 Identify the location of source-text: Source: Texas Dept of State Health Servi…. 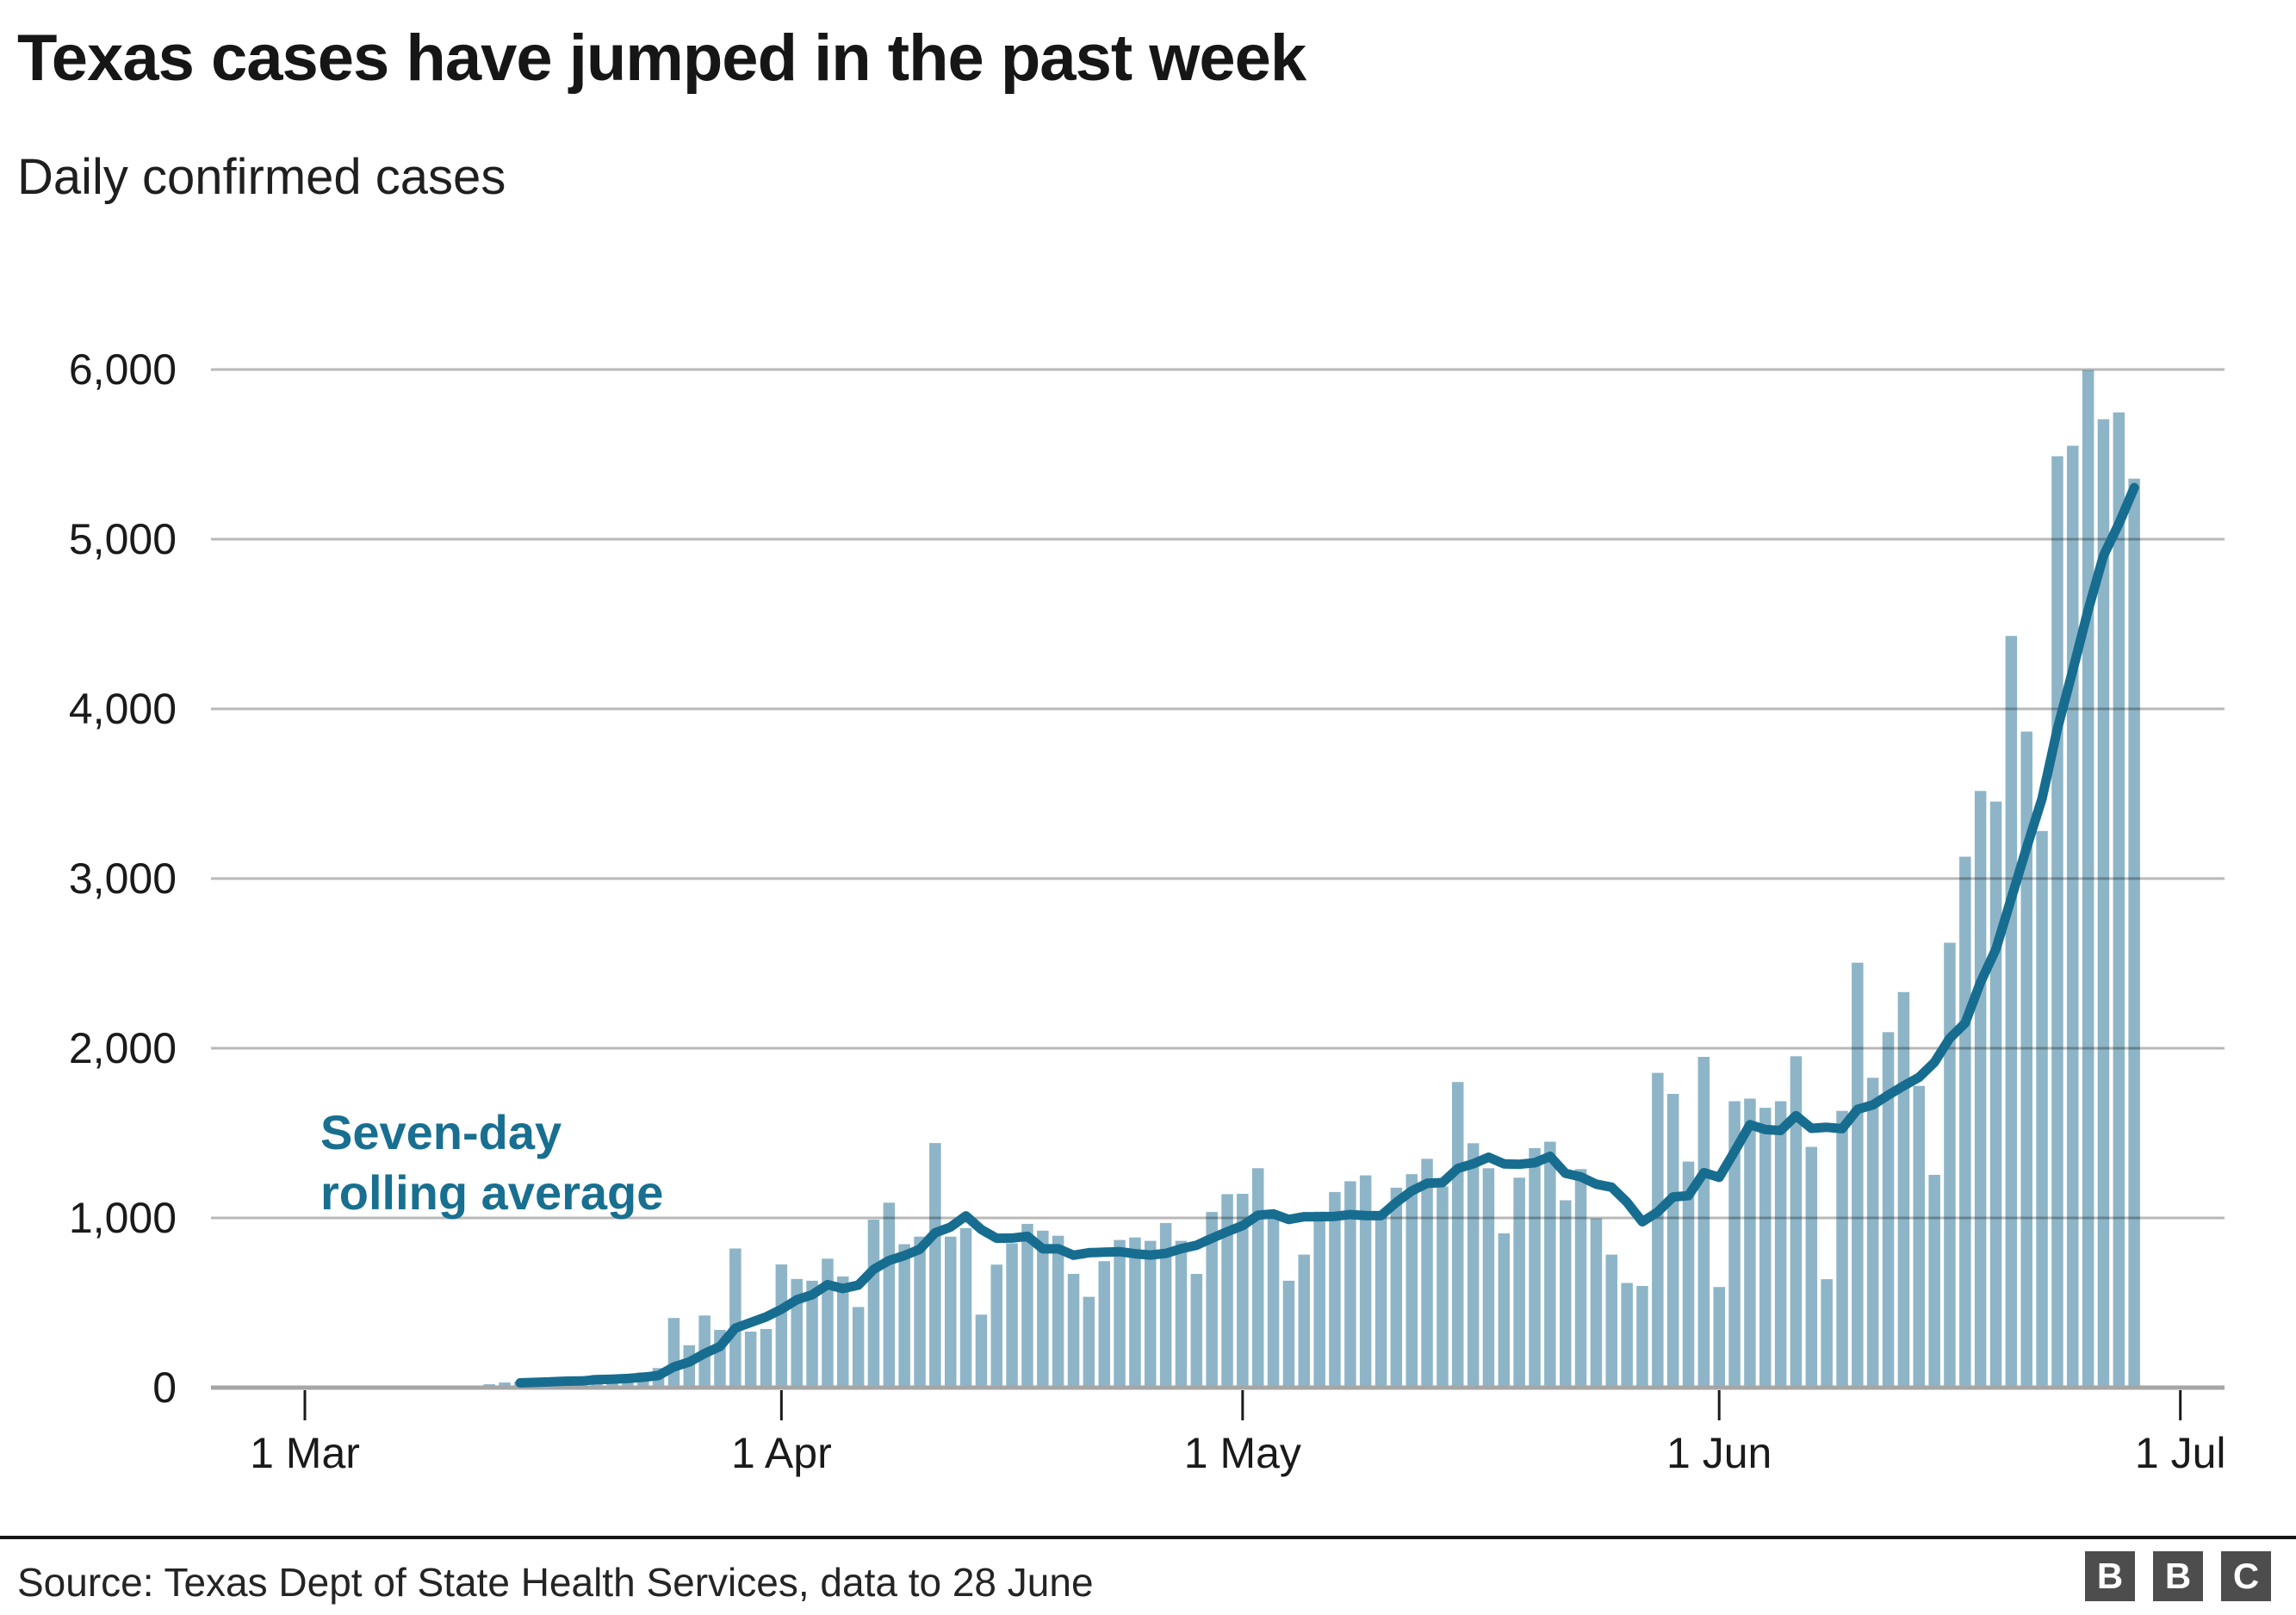
(555, 1582).